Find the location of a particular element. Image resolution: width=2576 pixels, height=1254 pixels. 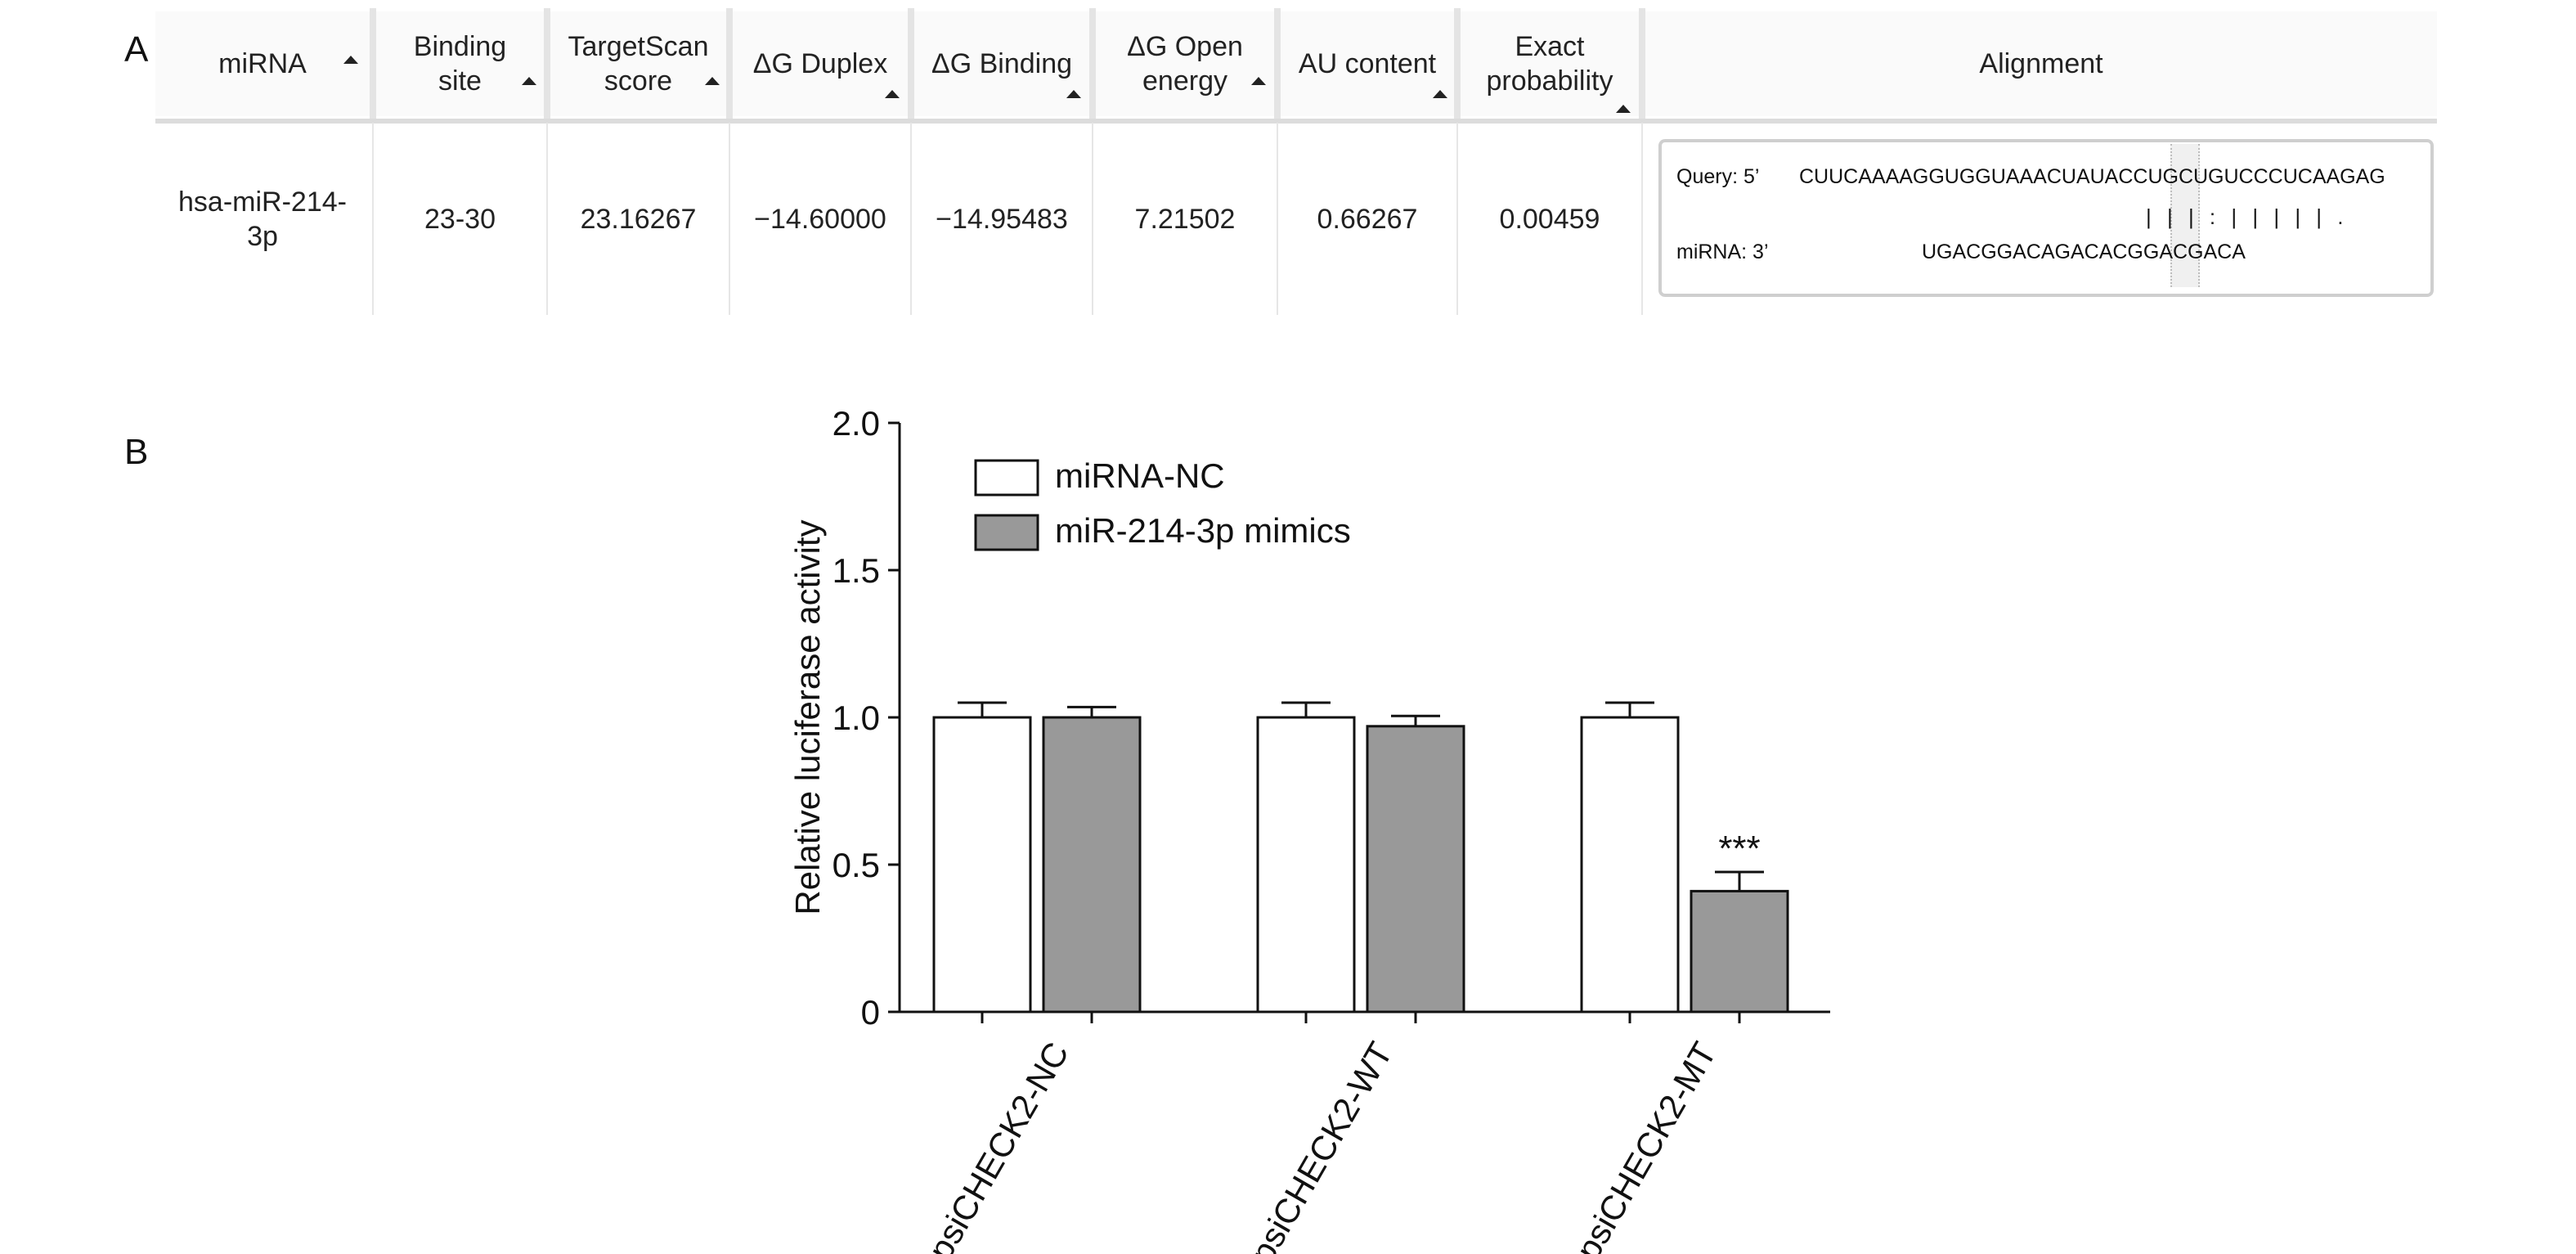

legend-label: miRNA-NC is located at coordinates (1140, 476).